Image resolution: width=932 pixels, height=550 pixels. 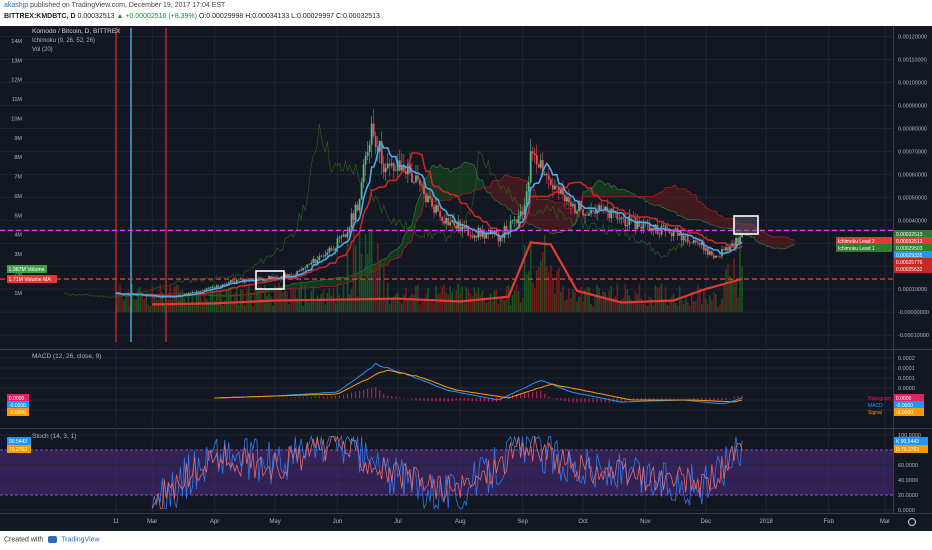 I want to click on tradingview-link: TradingView, so click(x=80, y=540).